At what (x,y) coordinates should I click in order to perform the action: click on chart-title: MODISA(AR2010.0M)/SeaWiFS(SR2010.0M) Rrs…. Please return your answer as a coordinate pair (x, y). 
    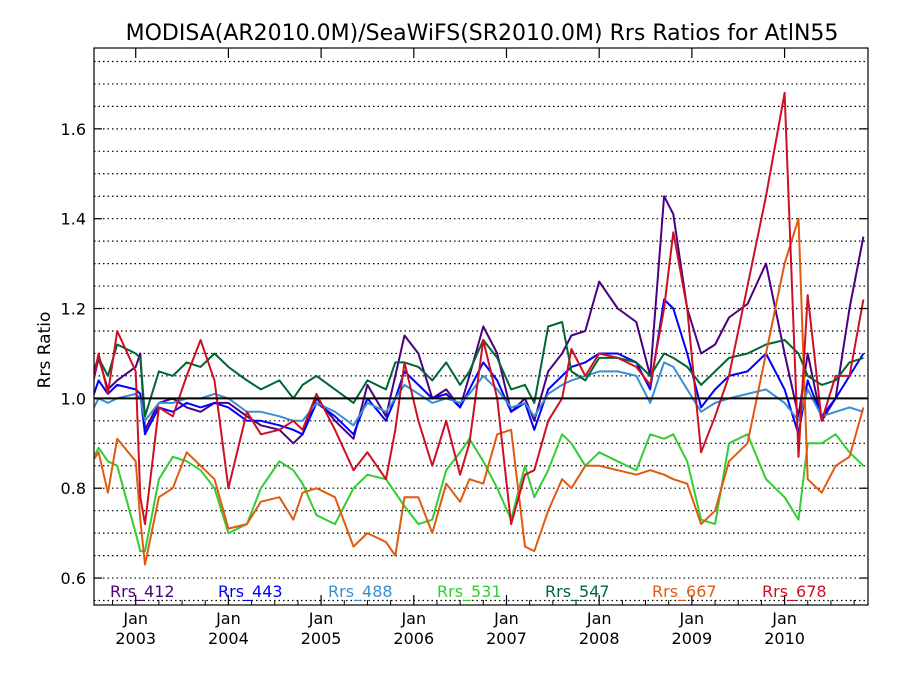
    Looking at the image, I should click on (482, 33).